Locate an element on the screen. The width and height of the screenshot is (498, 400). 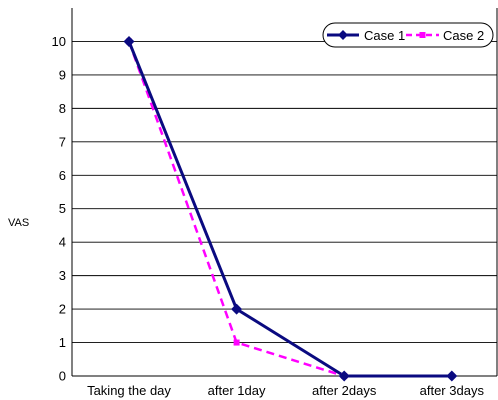
y-axis-title: VAS is located at coordinates (18, 223).